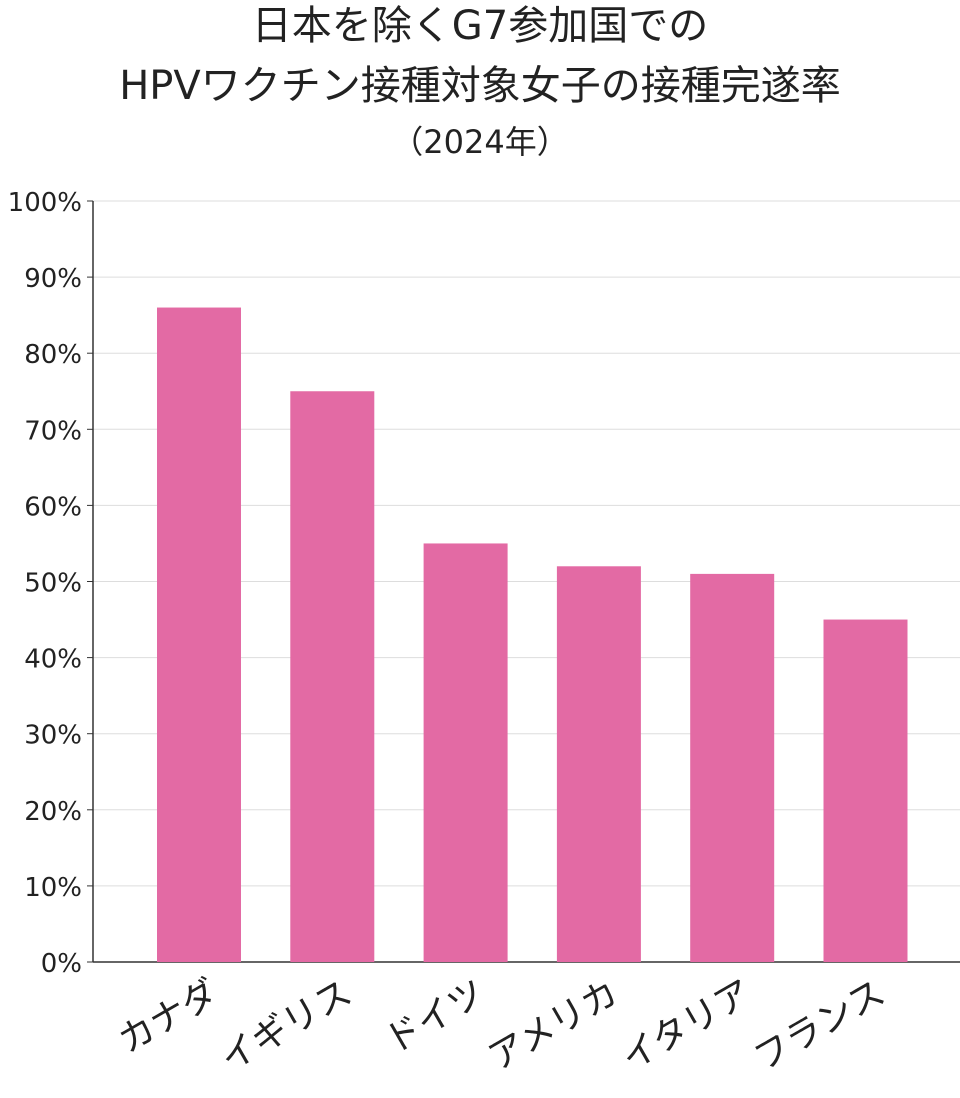 Image resolution: width=960 pixels, height=1098 pixels. What do you see at coordinates (53, 584) in the screenshot?
I see `y-tick-label: 50%` at bounding box center [53, 584].